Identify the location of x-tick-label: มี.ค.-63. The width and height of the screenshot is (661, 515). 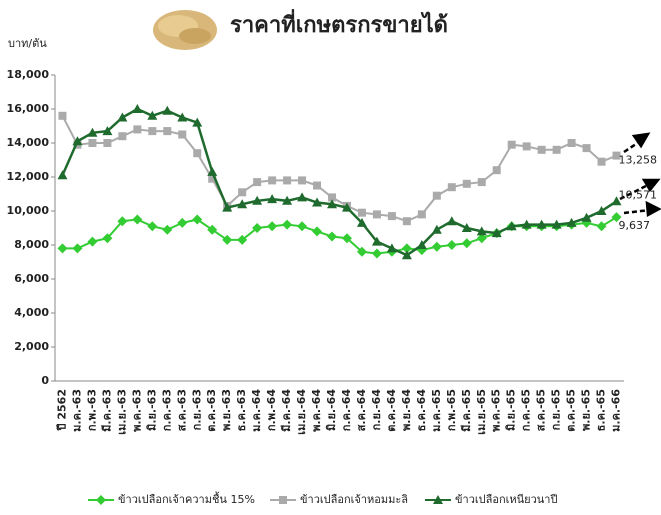
(106, 410).